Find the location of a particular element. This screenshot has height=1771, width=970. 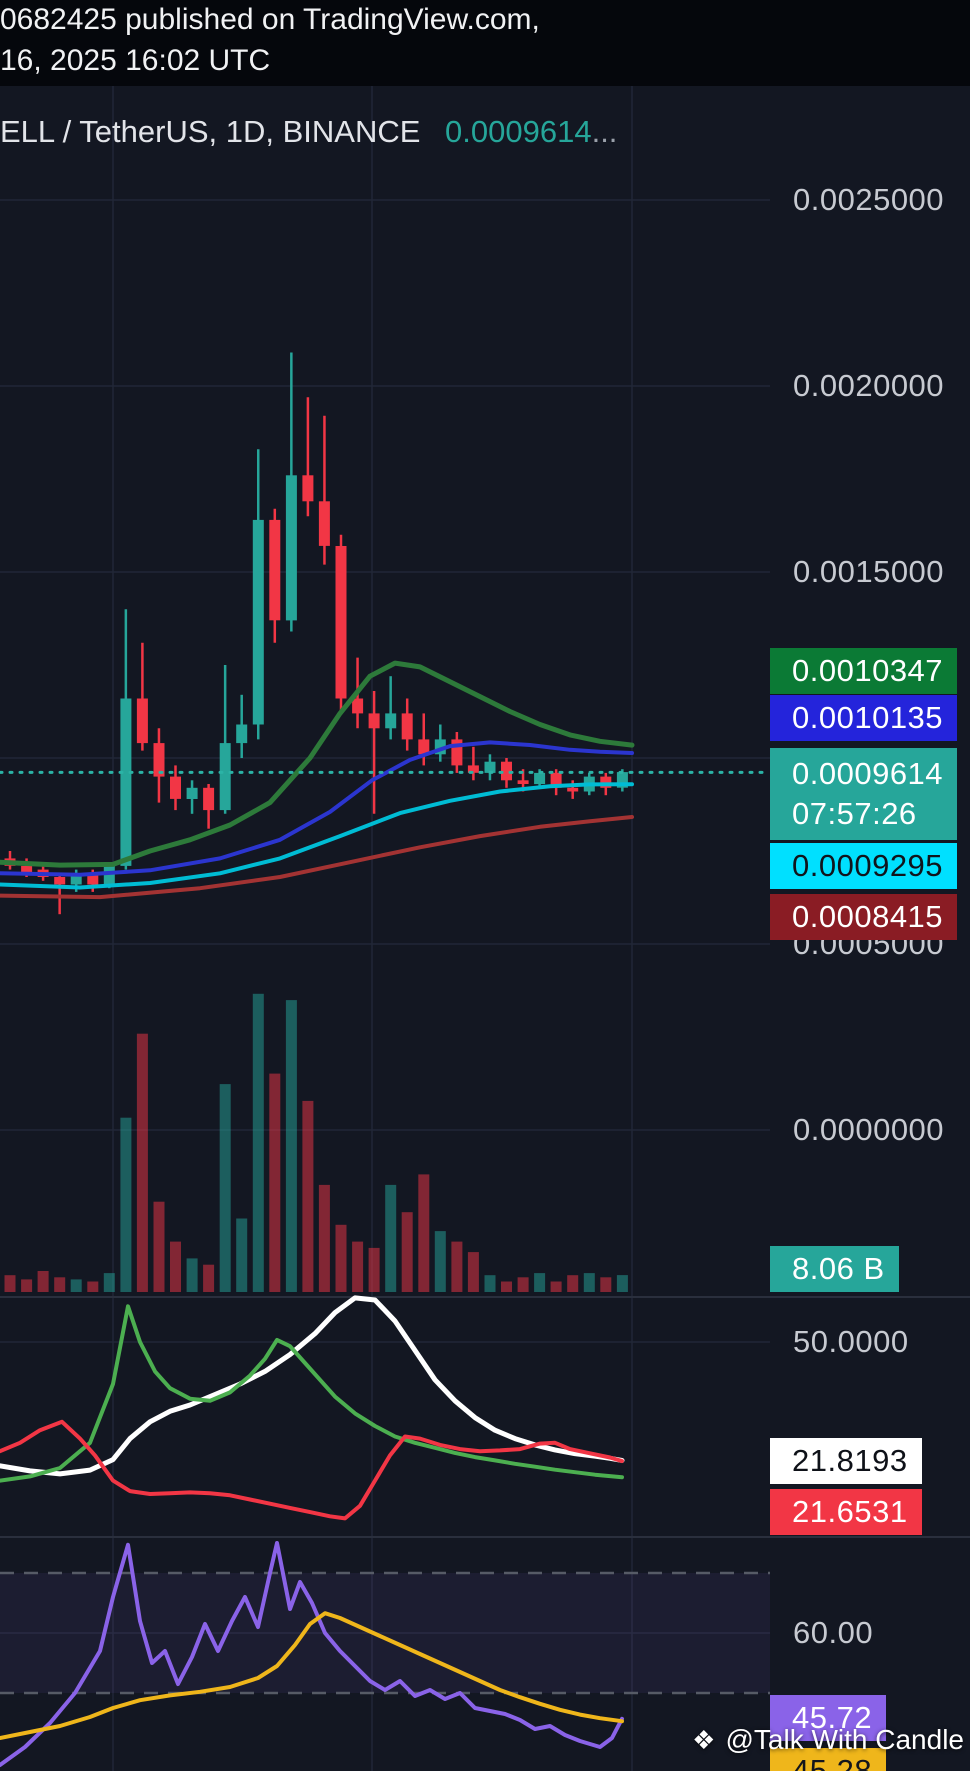

label-osc1-red: 21.6531 is located at coordinates (846, 1512).